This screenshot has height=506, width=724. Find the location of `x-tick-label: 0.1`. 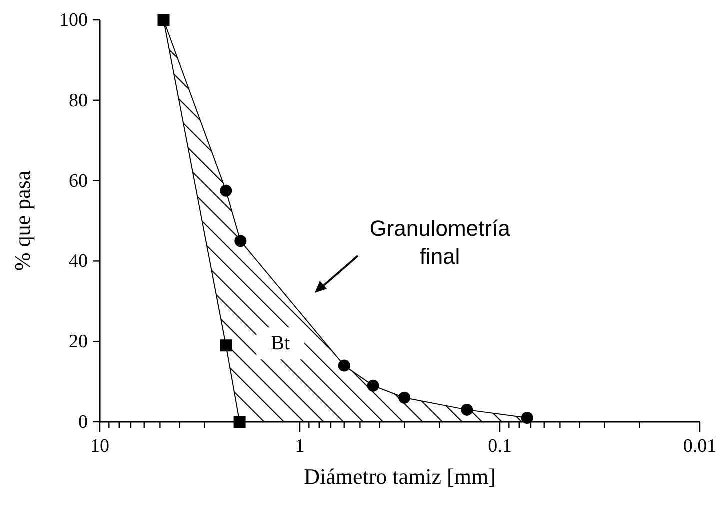

x-tick-label: 0.1 is located at coordinates (500, 446).